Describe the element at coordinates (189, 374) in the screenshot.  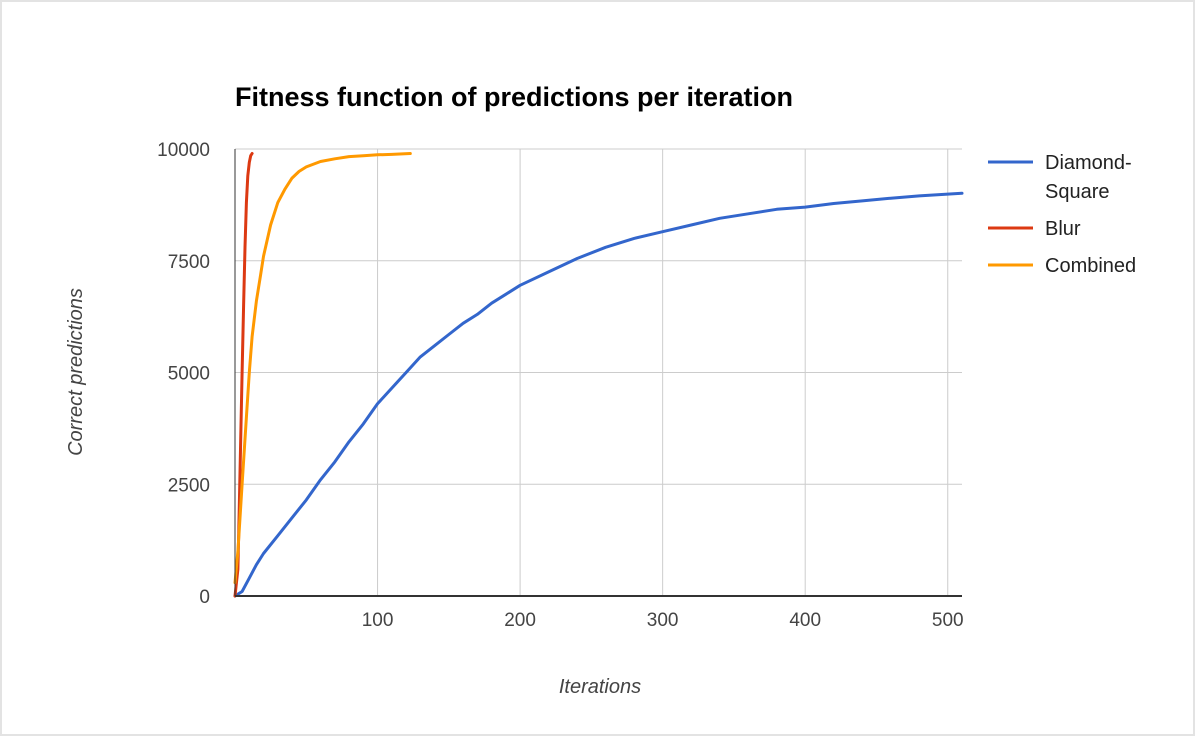
I see `y-tick-label: 5000` at that location.